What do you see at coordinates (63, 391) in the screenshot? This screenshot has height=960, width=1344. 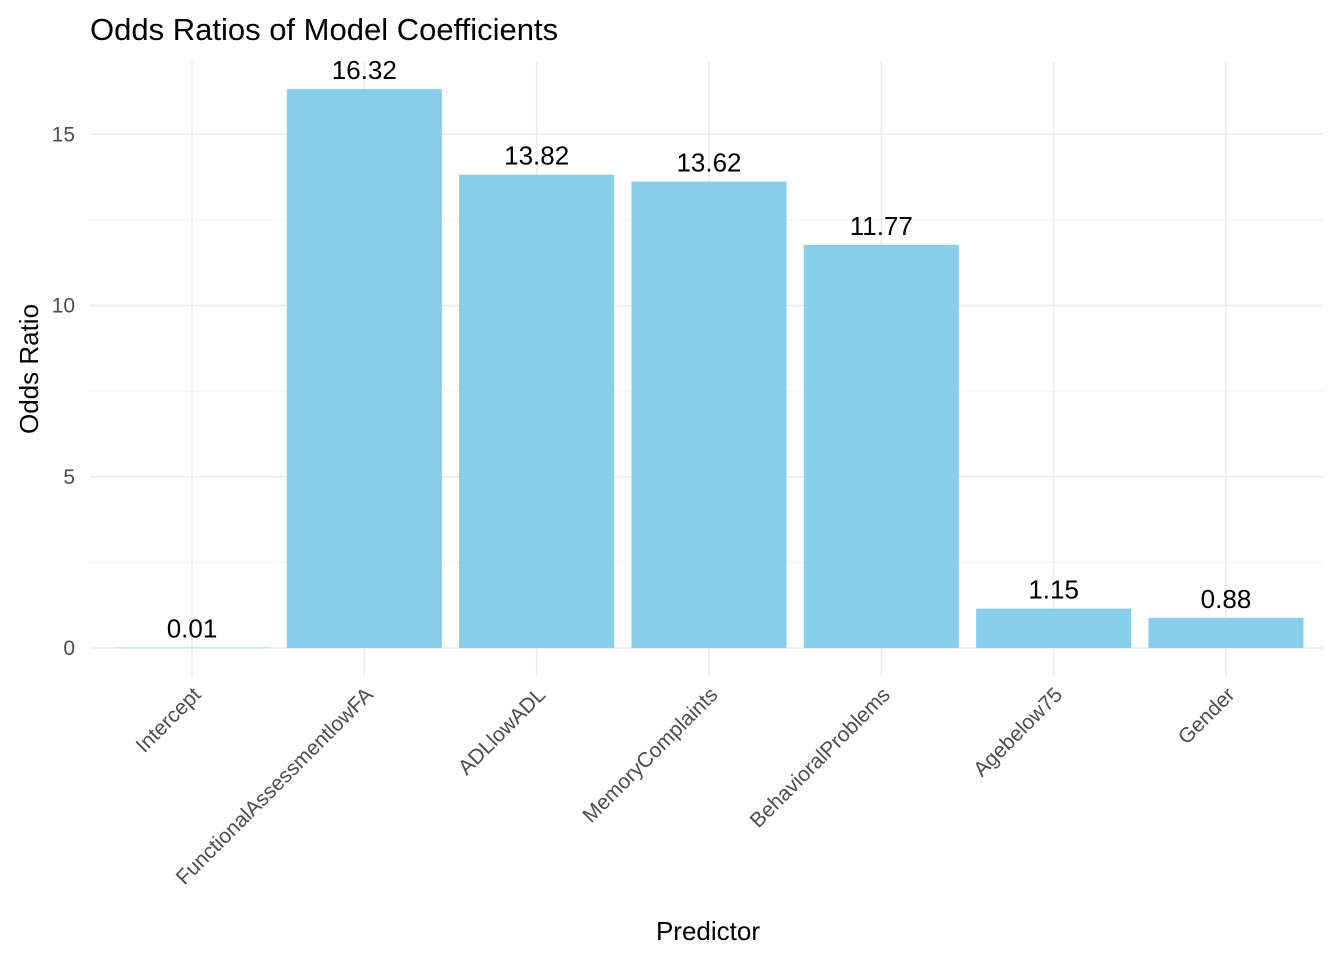 I see `y-axis-ticks: 0 5 10 15` at bounding box center [63, 391].